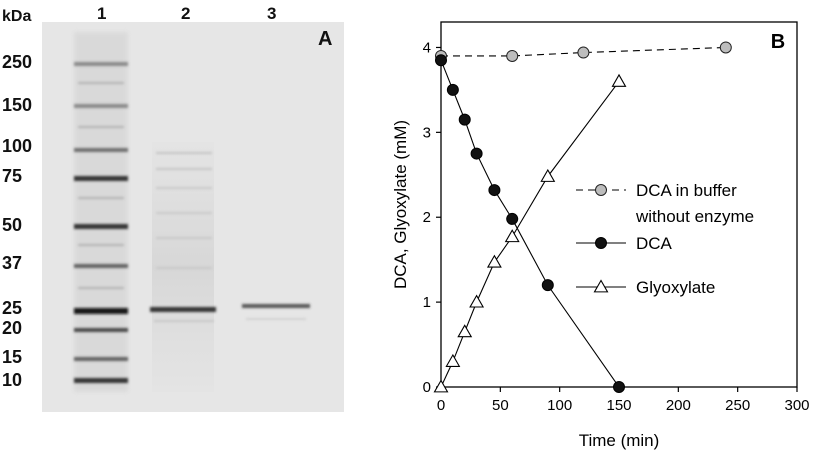  What do you see at coordinates (500, 405) in the screenshot?
I see `x-tick-label-50: 50` at bounding box center [500, 405].